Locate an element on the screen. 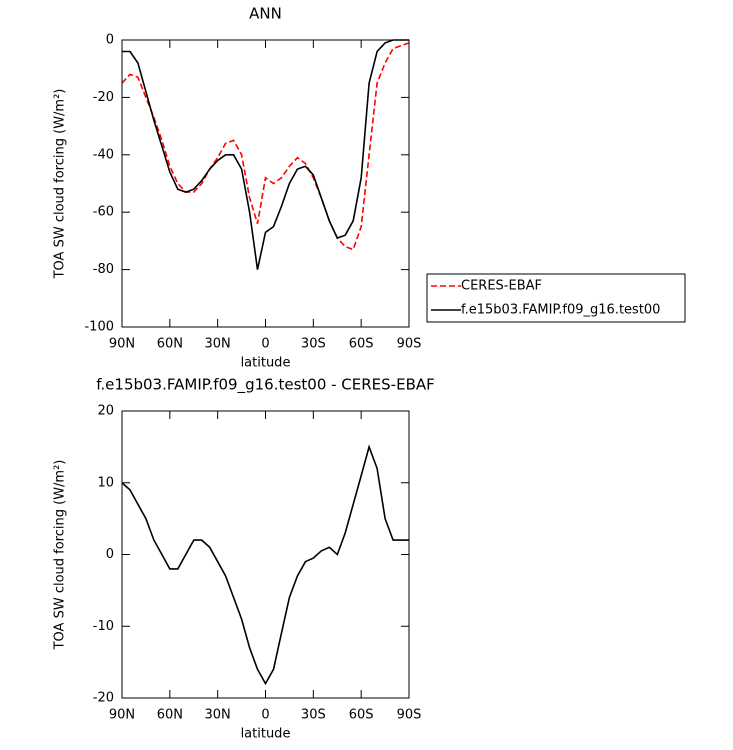 The height and width of the screenshot is (750, 733). legend-label: CERES-EBAF is located at coordinates (501, 286).